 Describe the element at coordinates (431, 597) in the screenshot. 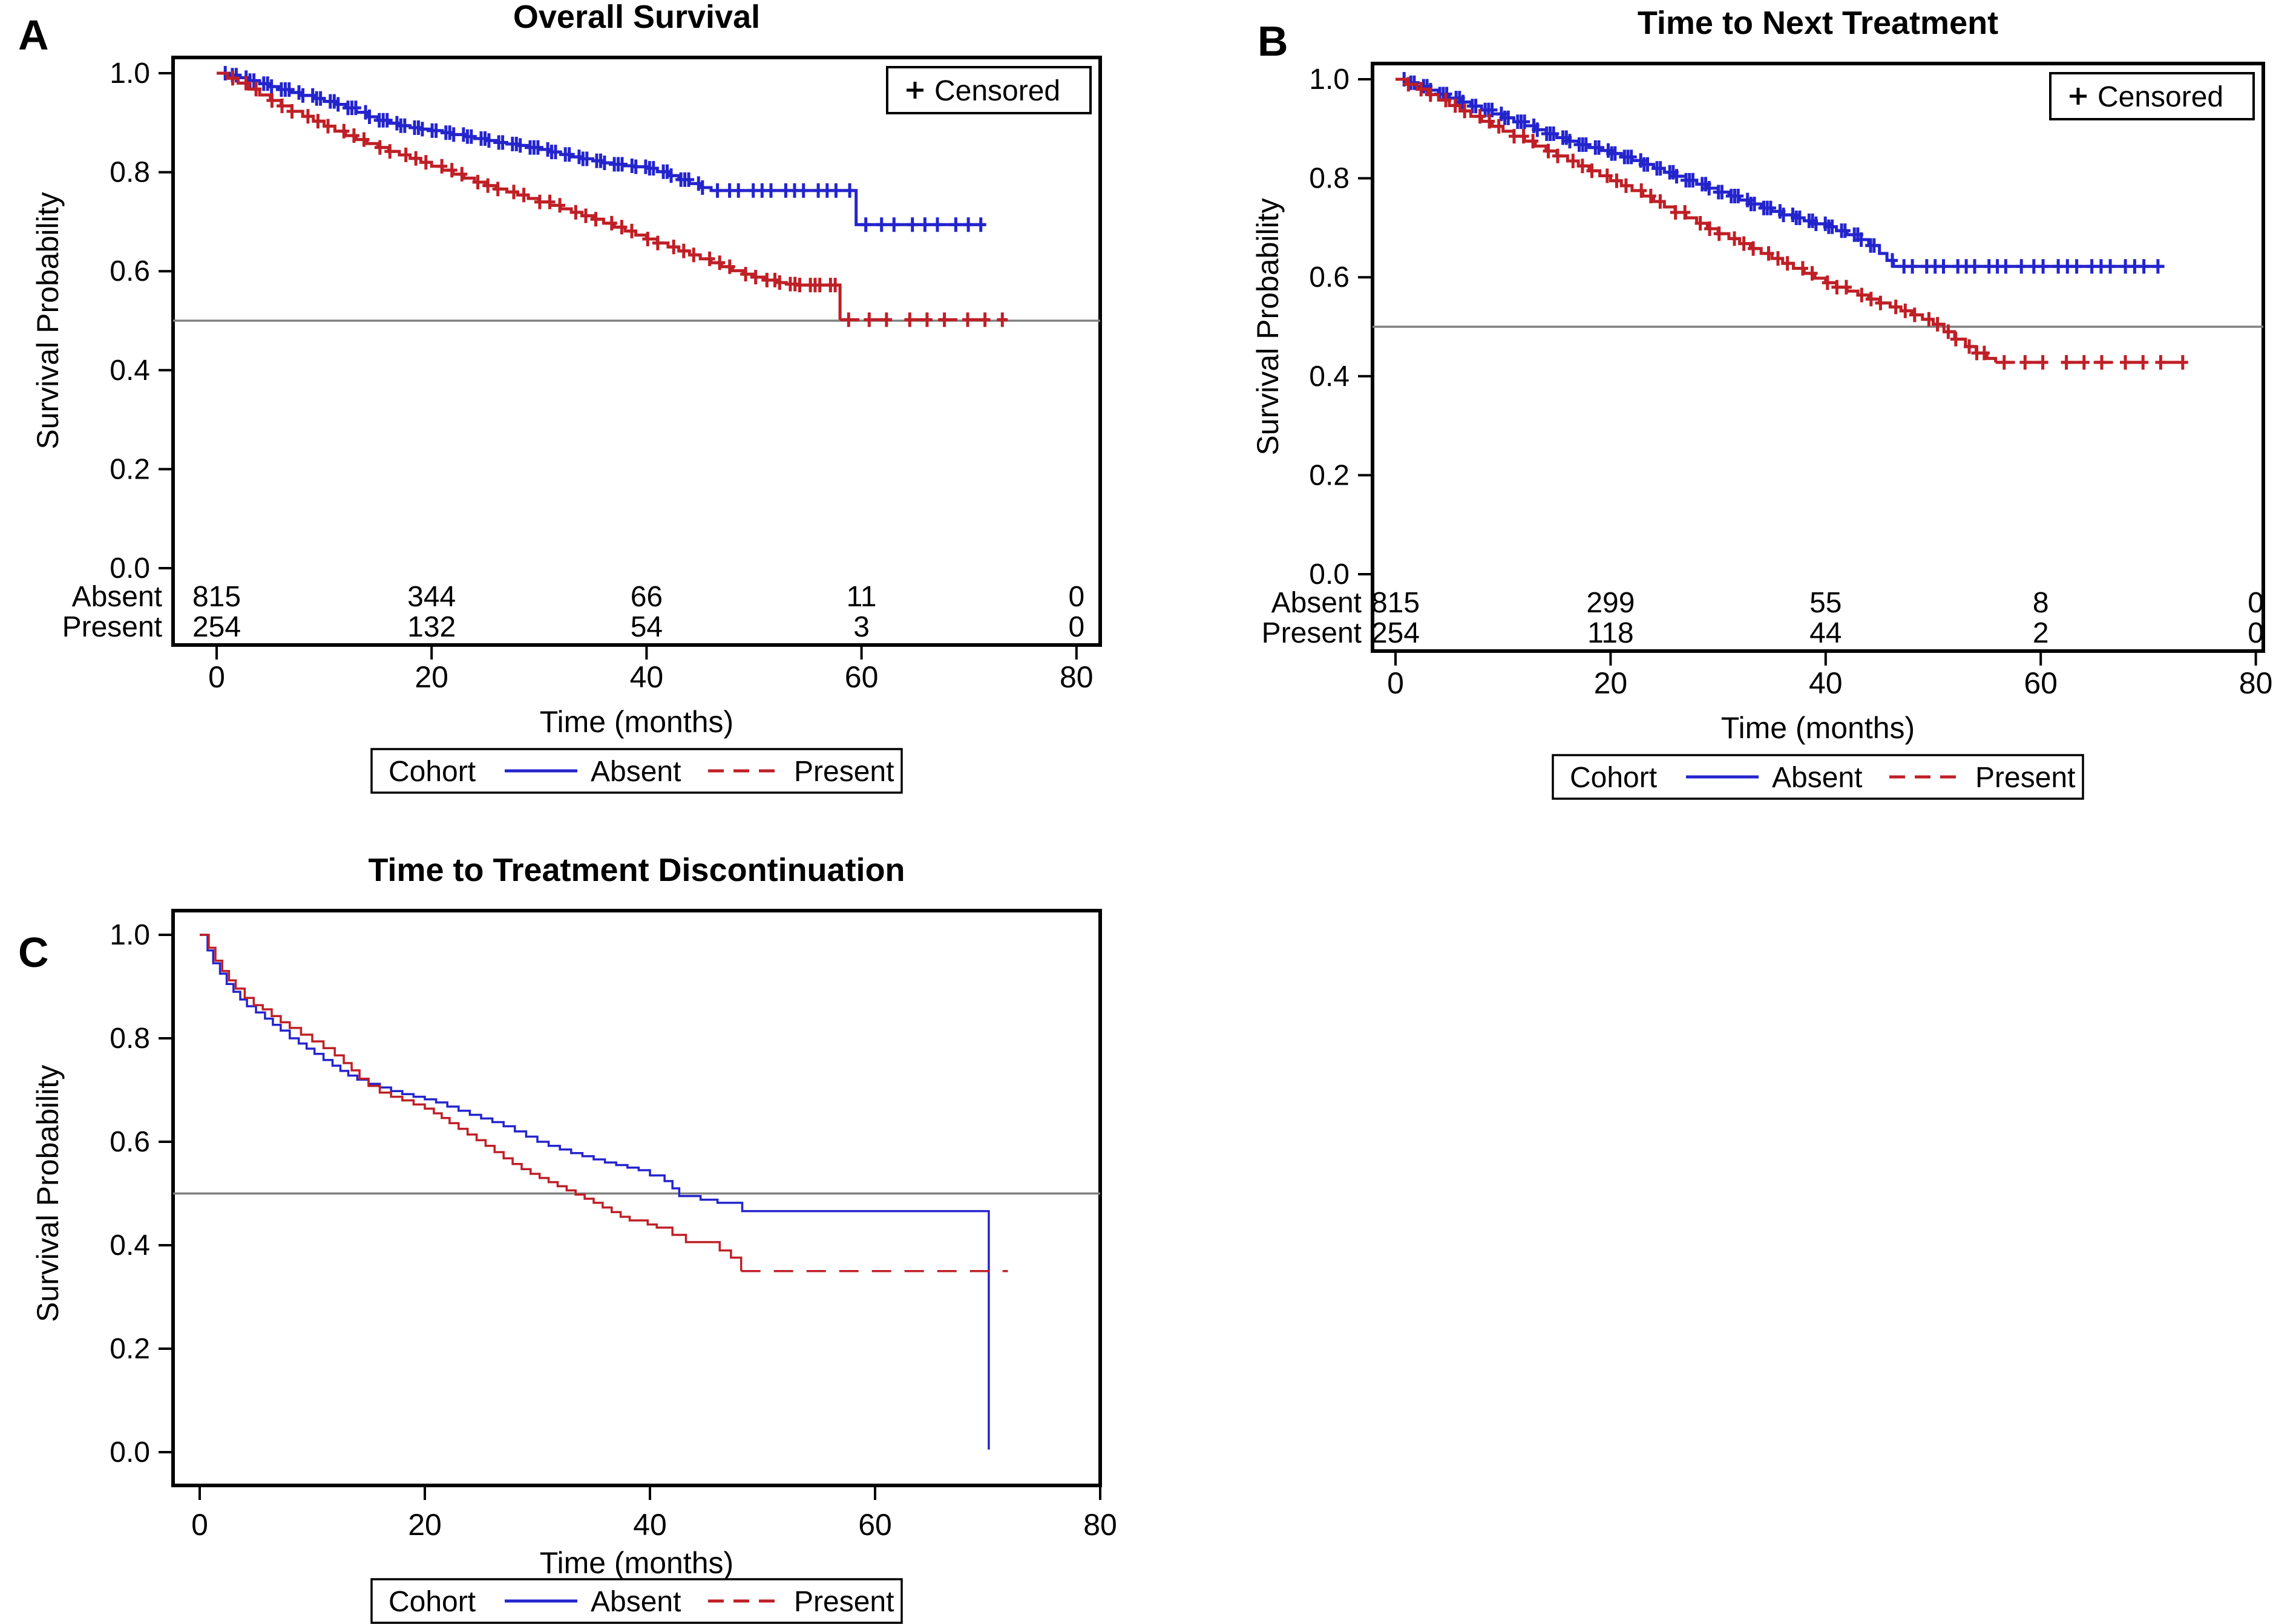

I see `risk-count: 344` at that location.